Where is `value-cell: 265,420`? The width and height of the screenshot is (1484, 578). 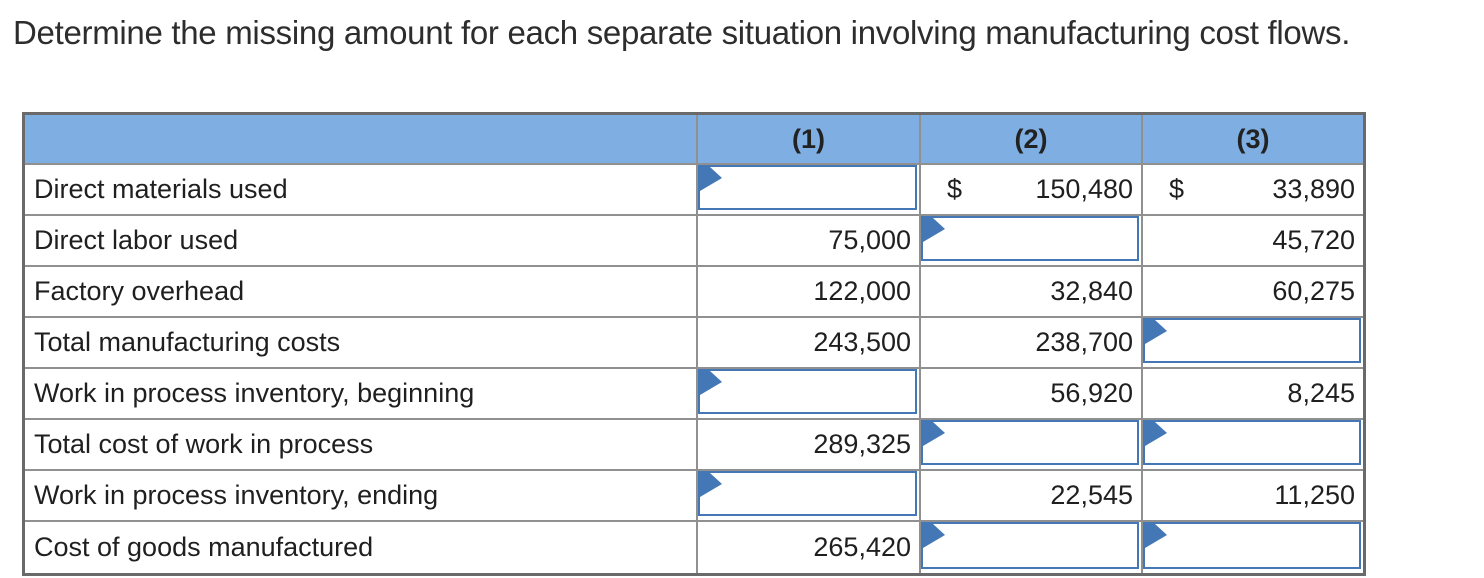 value-cell: 265,420 is located at coordinates (809, 547).